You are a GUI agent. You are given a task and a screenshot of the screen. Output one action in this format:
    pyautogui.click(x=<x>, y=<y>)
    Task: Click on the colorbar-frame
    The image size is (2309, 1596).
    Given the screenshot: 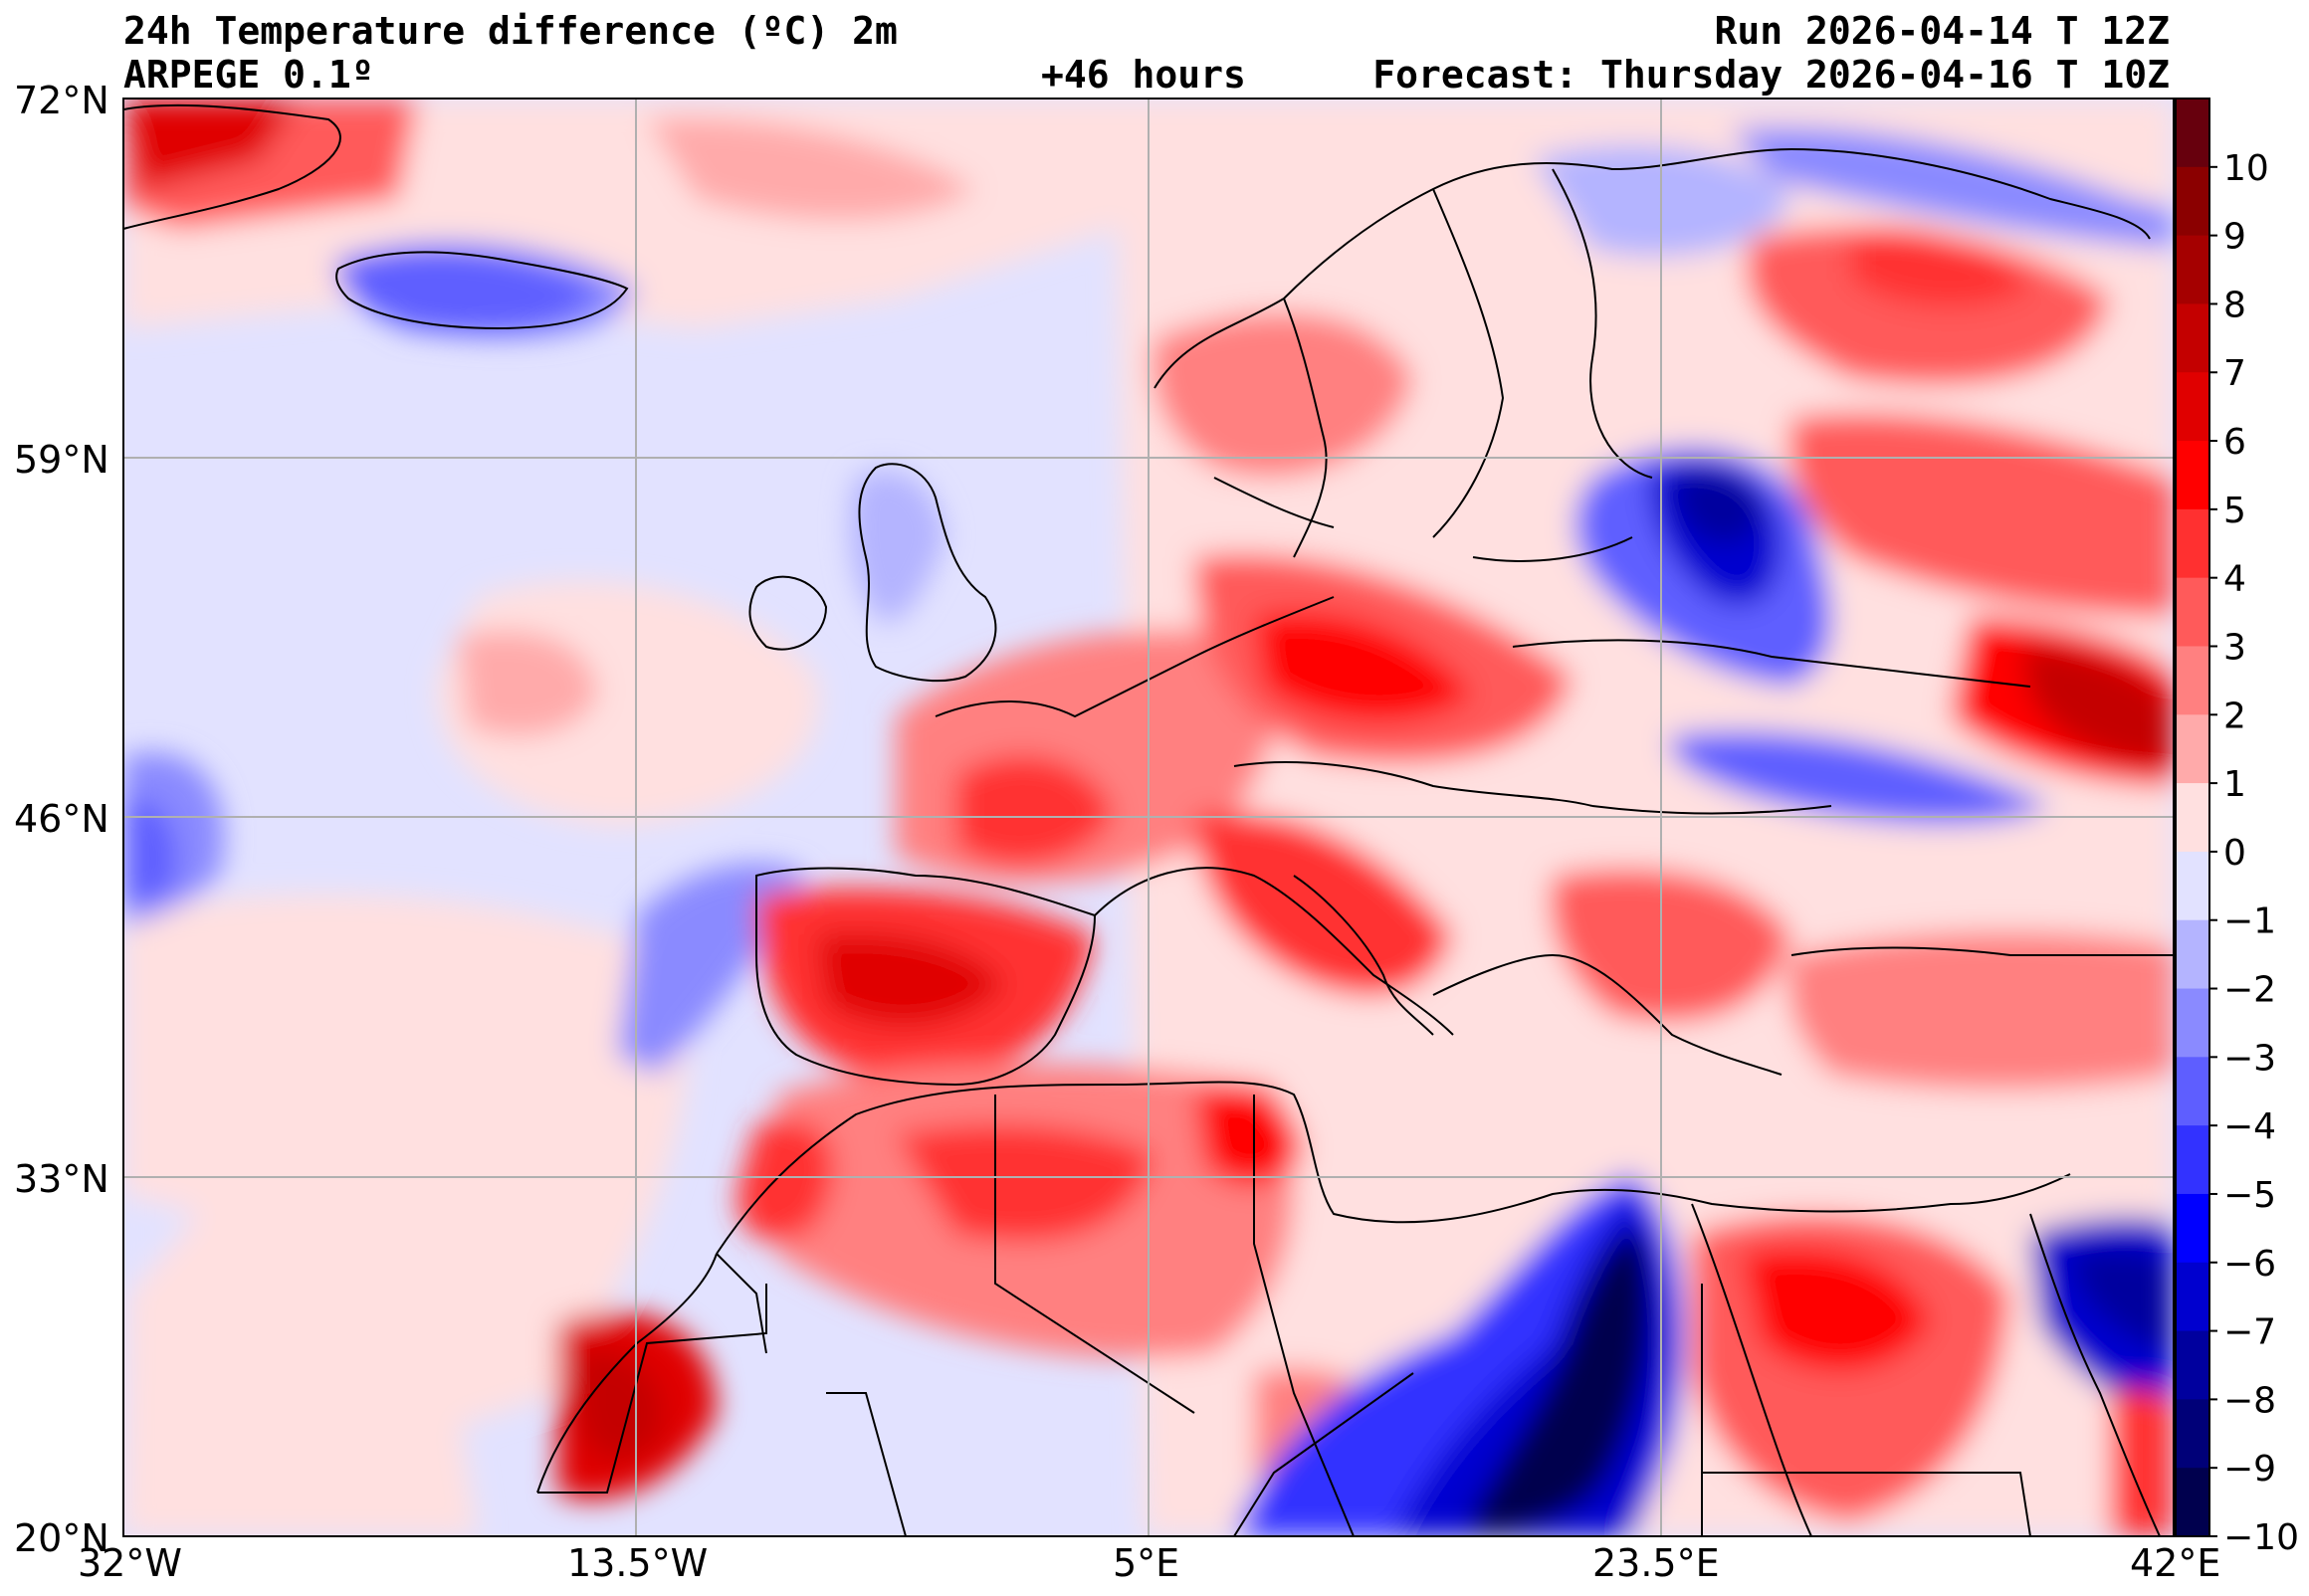 What is the action you would take?
    pyautogui.click(x=2193, y=817)
    